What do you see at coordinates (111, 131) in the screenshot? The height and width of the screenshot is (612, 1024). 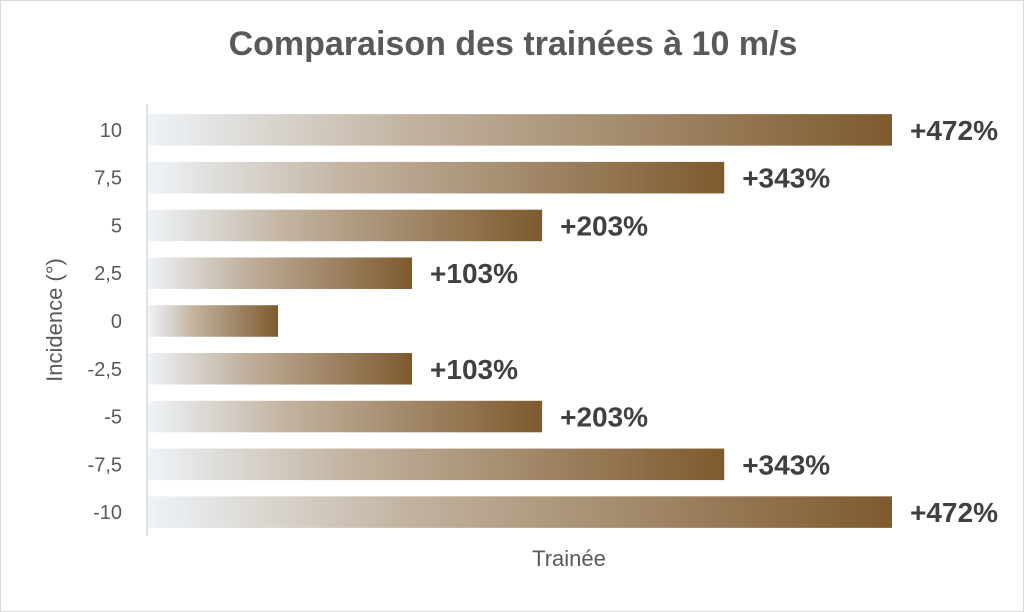 I see `y-tick-label: 10` at bounding box center [111, 131].